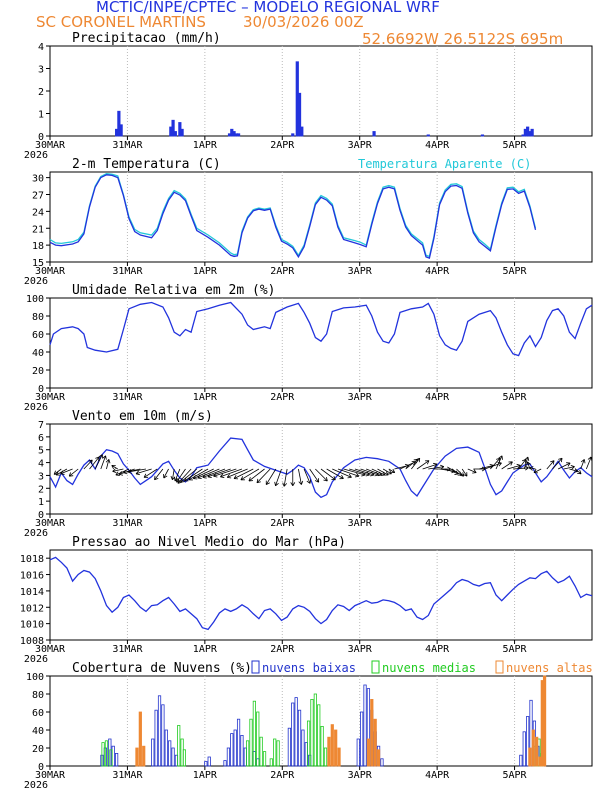 This screenshot has height=792, width=612. Describe the element at coordinates (38, 749) in the screenshot. I see `y-tick-label: 20` at that location.